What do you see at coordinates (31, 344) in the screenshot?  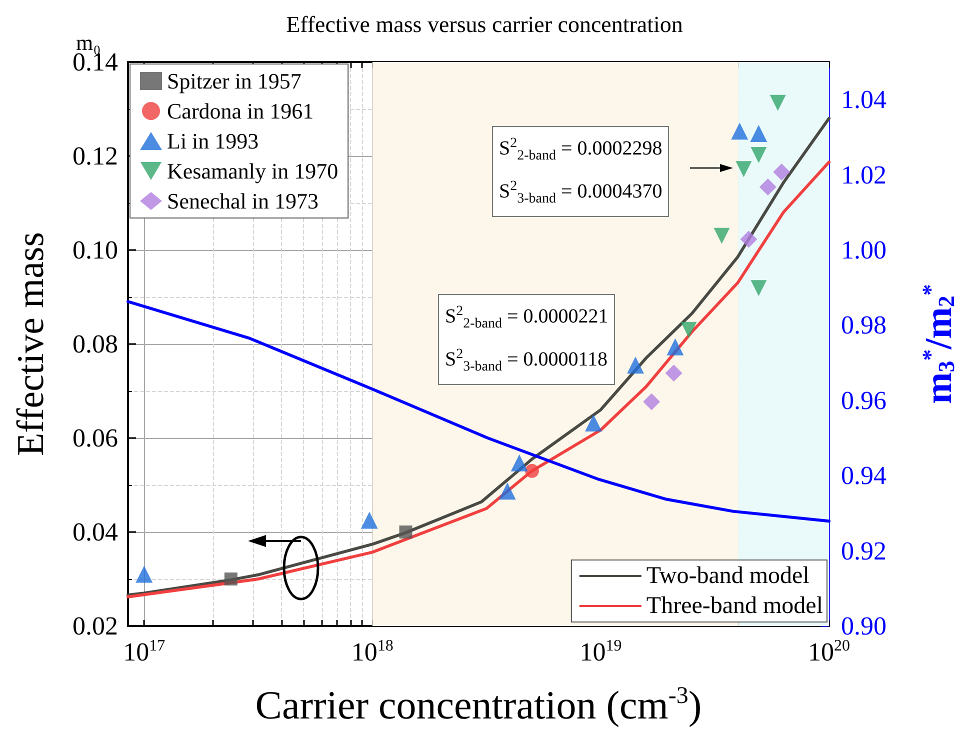 I see `y-axis-title: Effective mass` at bounding box center [31, 344].